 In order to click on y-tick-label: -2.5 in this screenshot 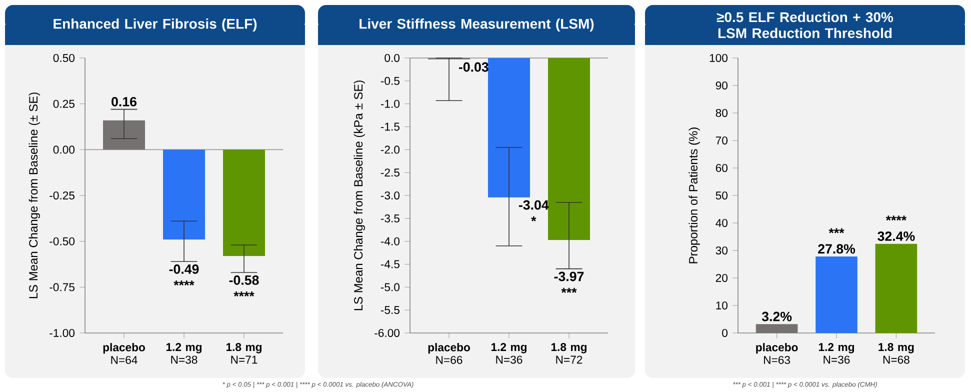, I will do `click(390, 172)`.